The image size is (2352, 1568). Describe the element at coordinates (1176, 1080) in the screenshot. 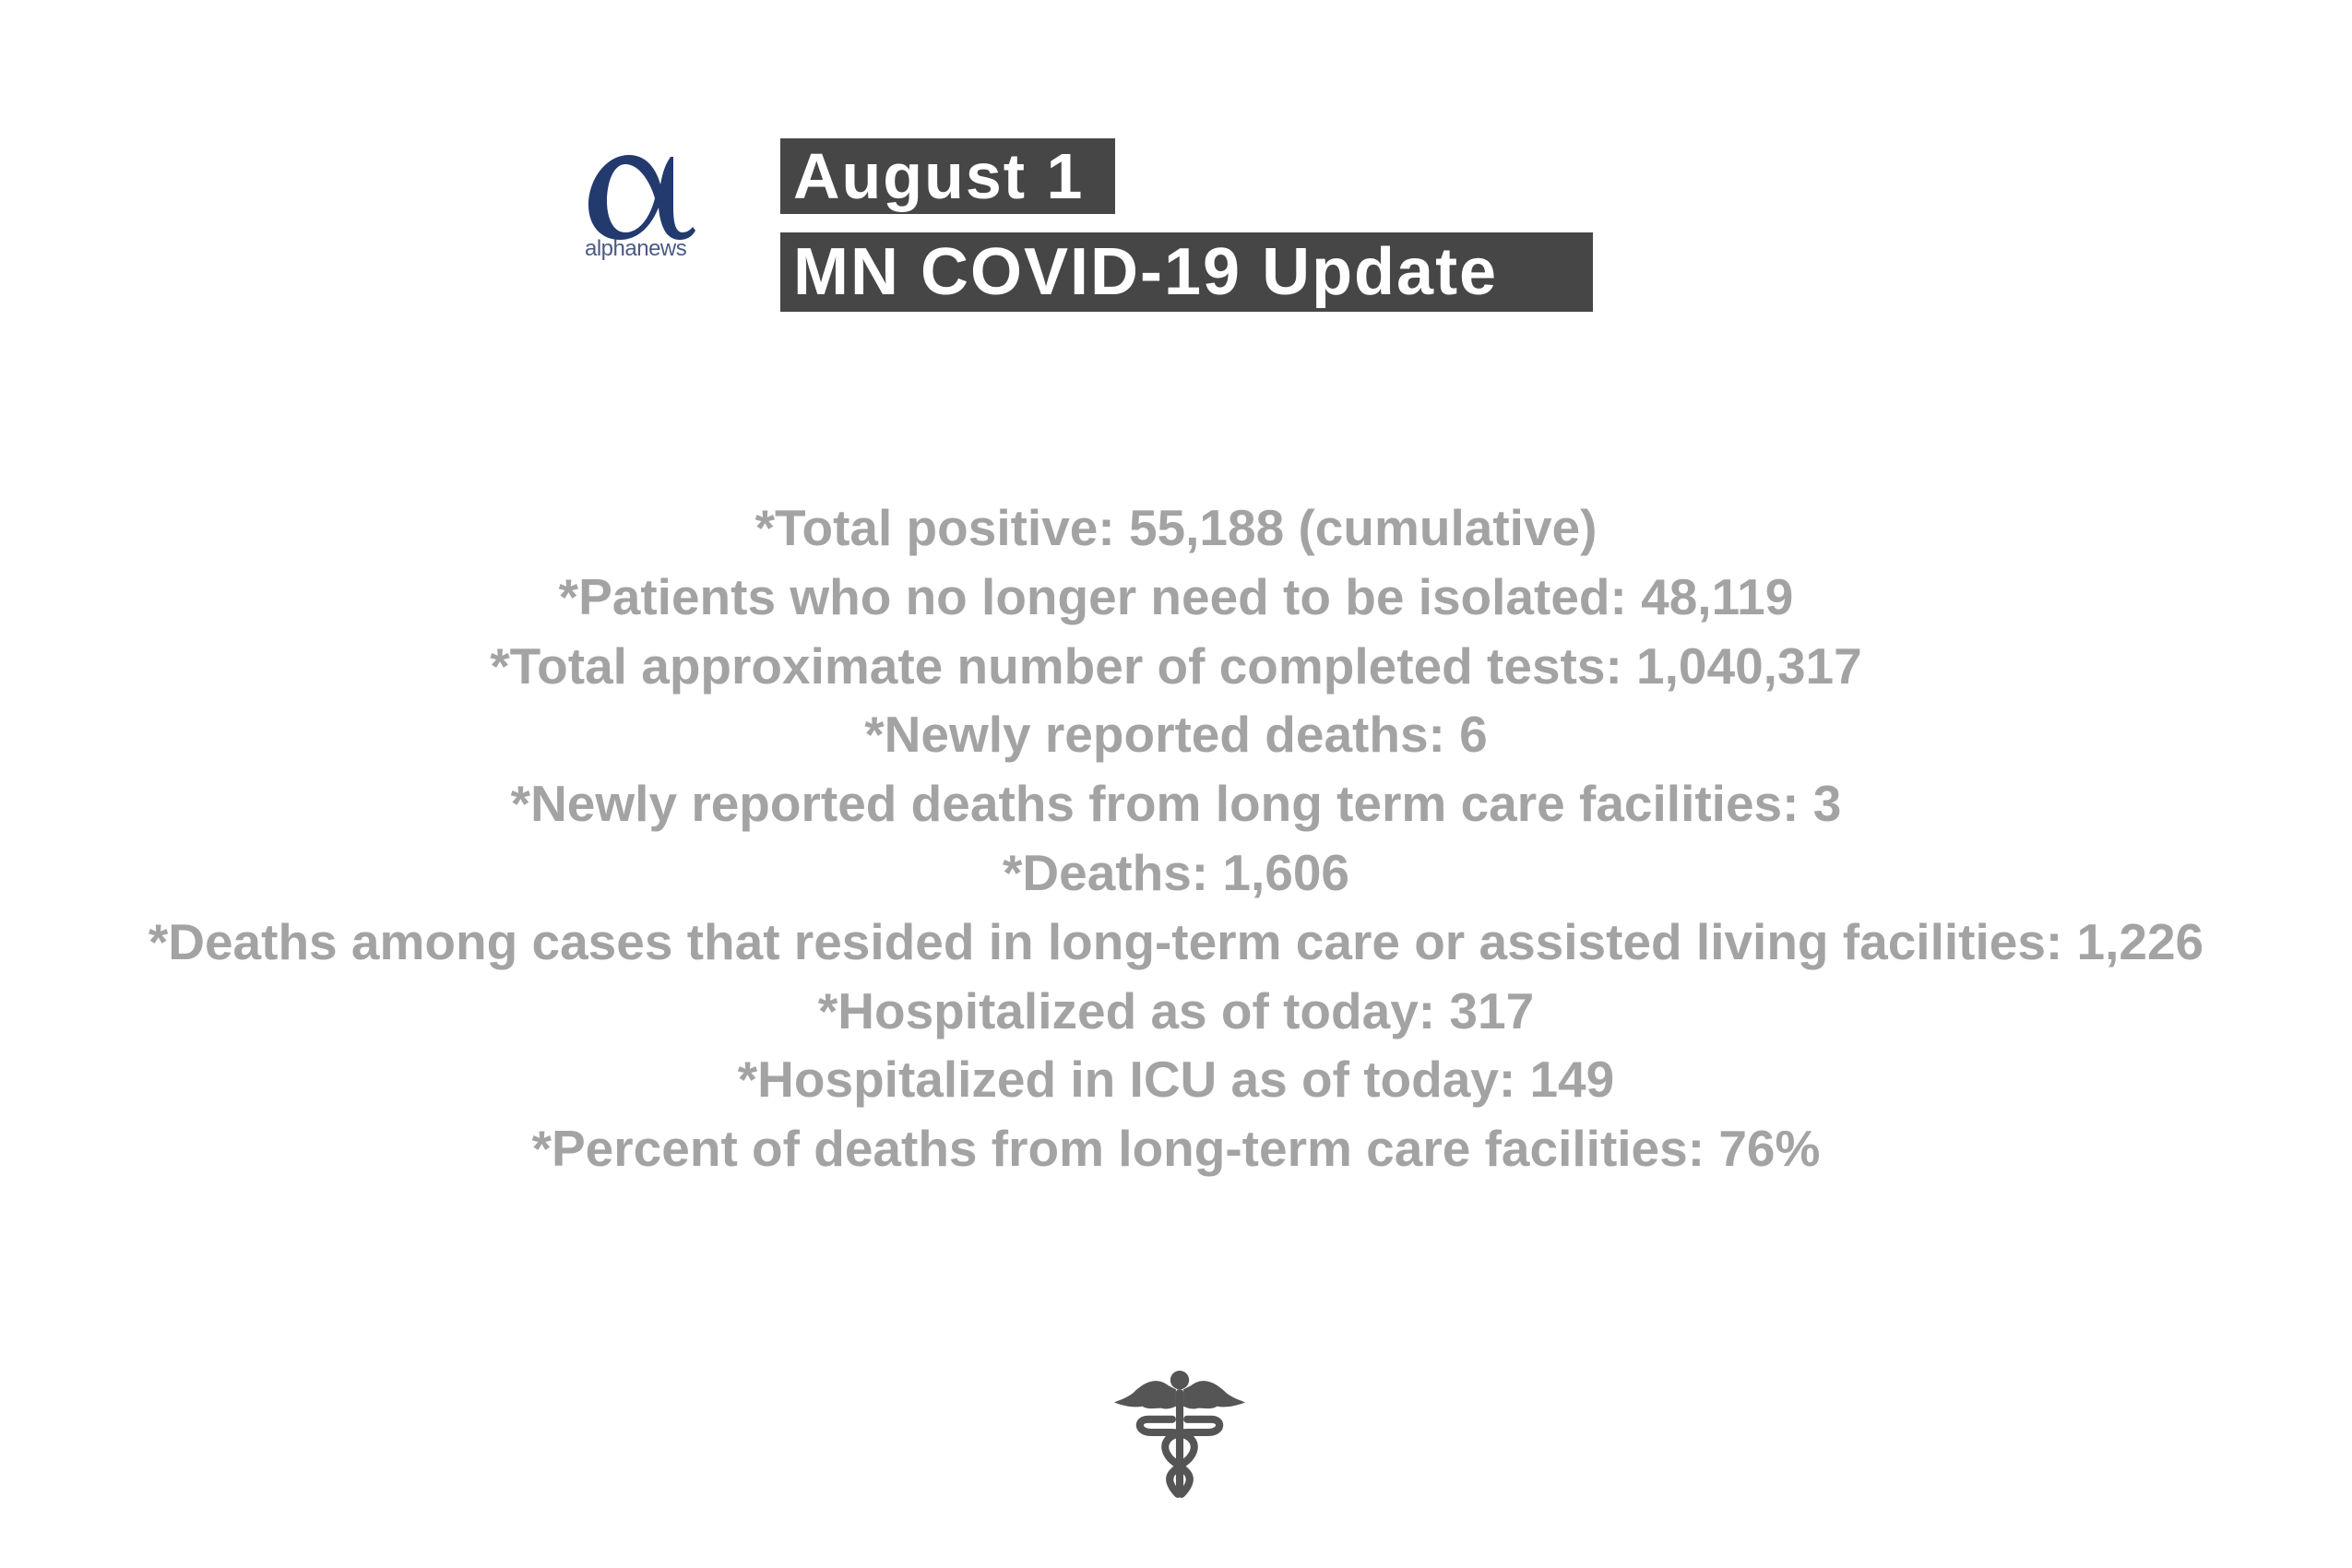

I see `stat-icu: *Hospitalized in ICU as of today: 149` at that location.